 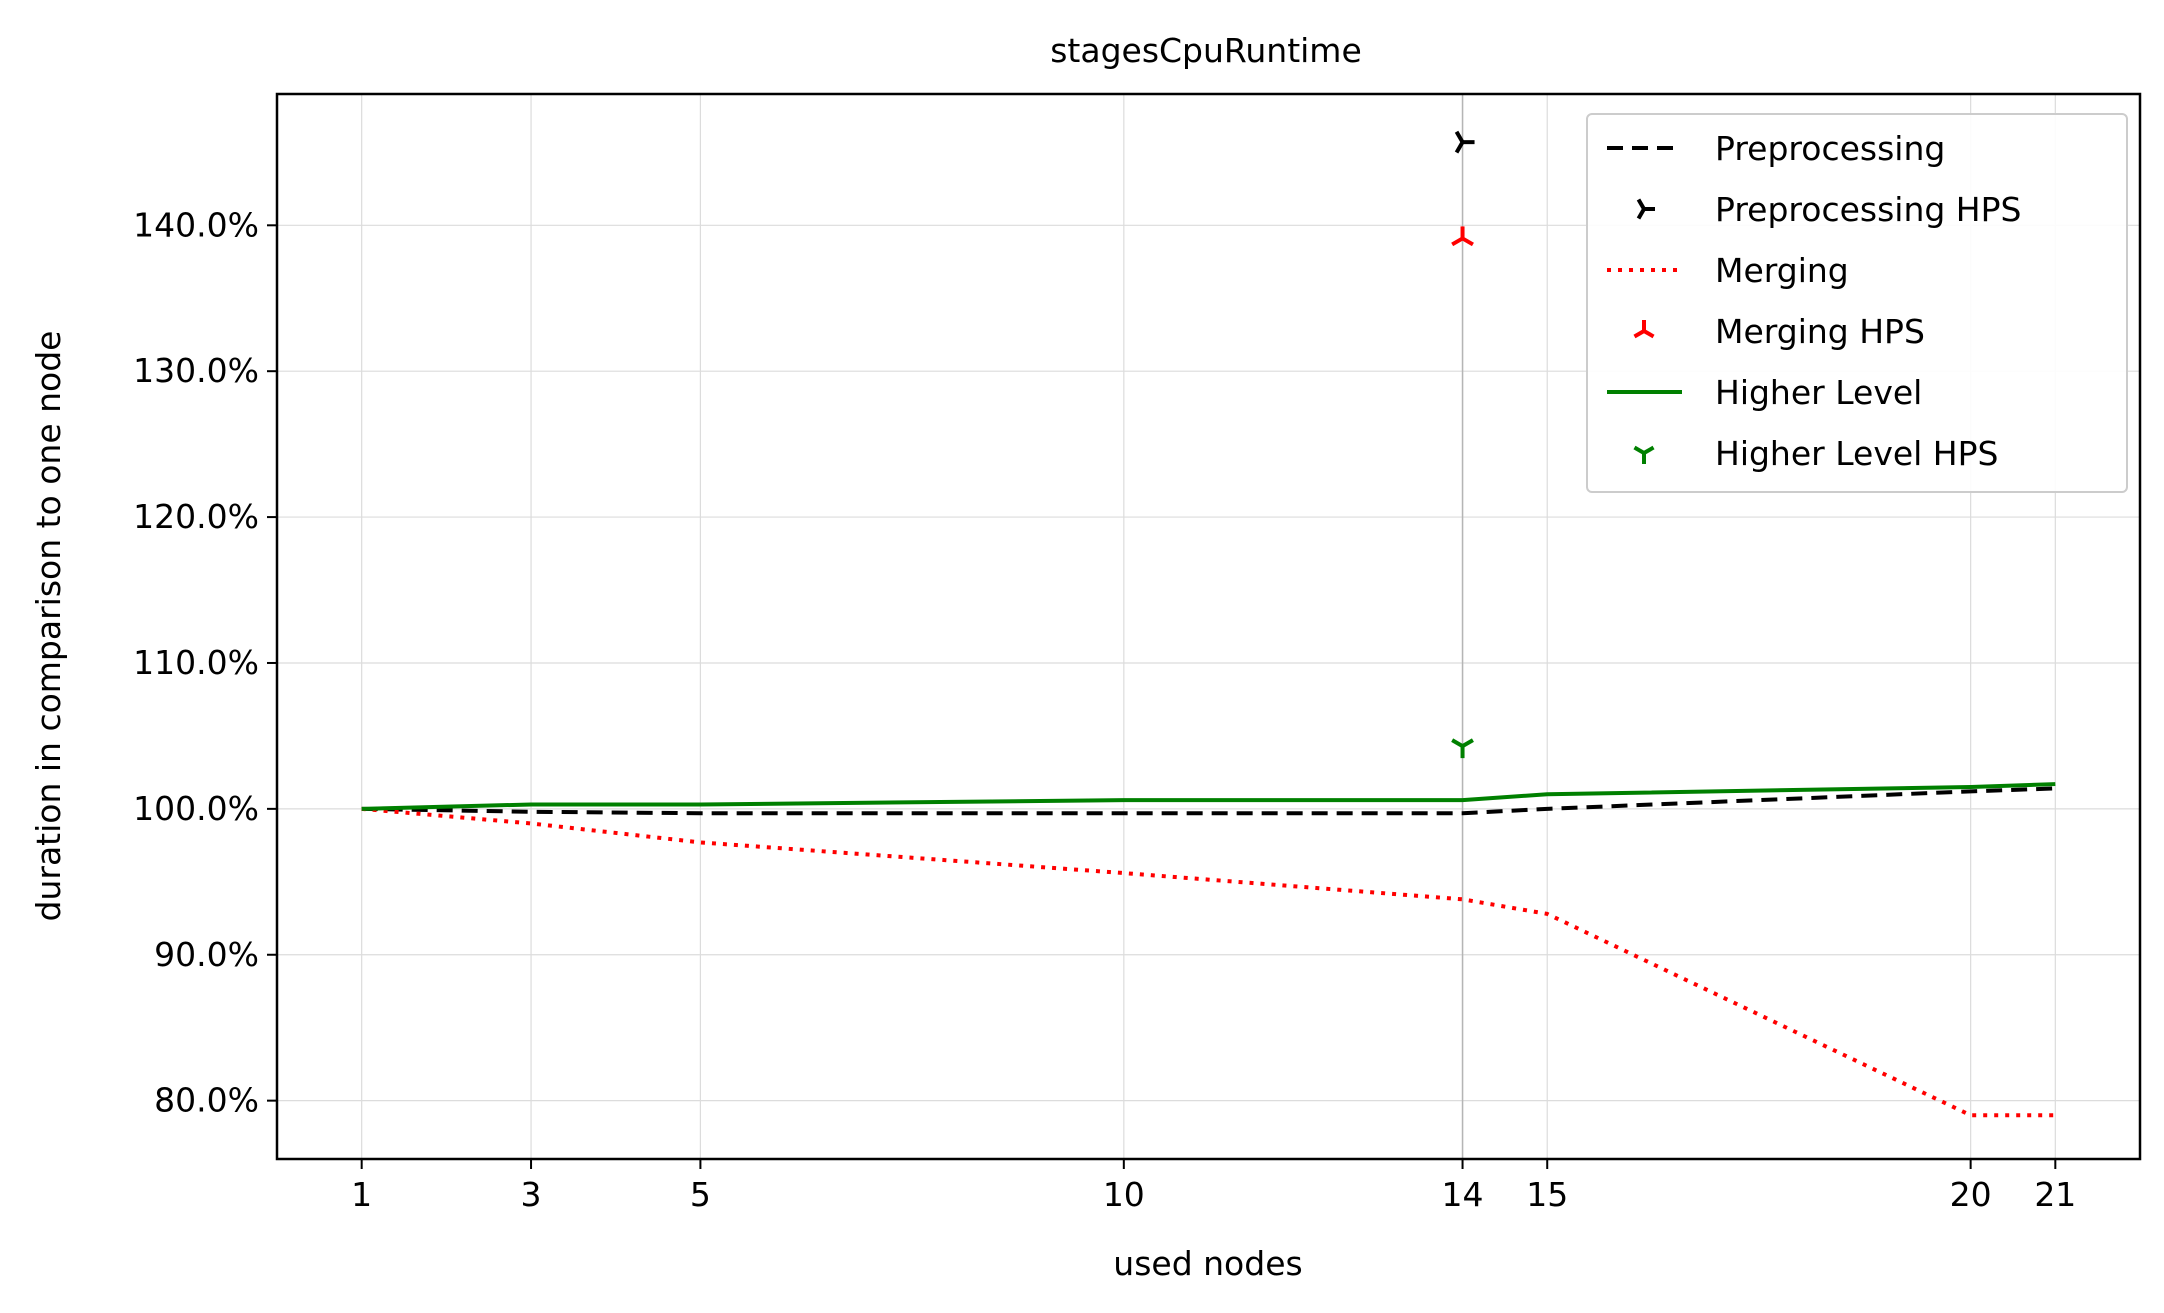 What do you see at coordinates (1644, 329) in the screenshot?
I see `legend-swatch-merging-hps` at bounding box center [1644, 329].